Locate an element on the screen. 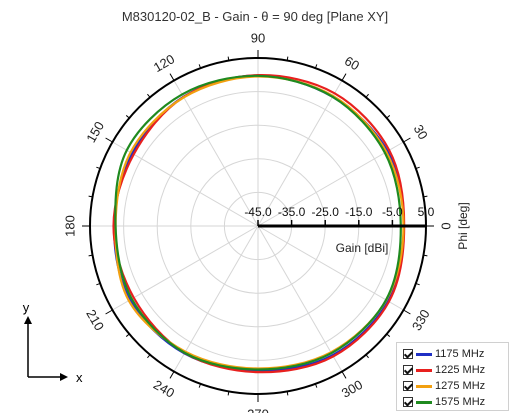 The image size is (511, 413). legend-label: 1225 MHz is located at coordinates (460, 370).